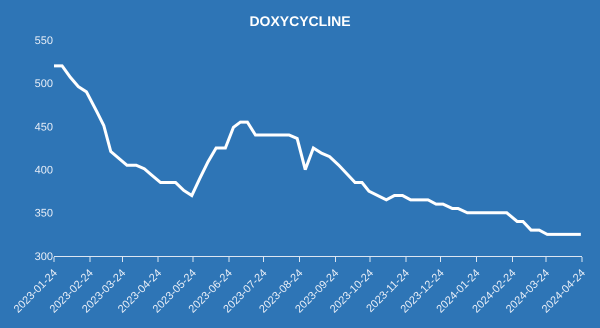 Image resolution: width=600 pixels, height=328 pixels. What do you see at coordinates (43, 214) in the screenshot?
I see `y-tick-label: 350` at bounding box center [43, 214].